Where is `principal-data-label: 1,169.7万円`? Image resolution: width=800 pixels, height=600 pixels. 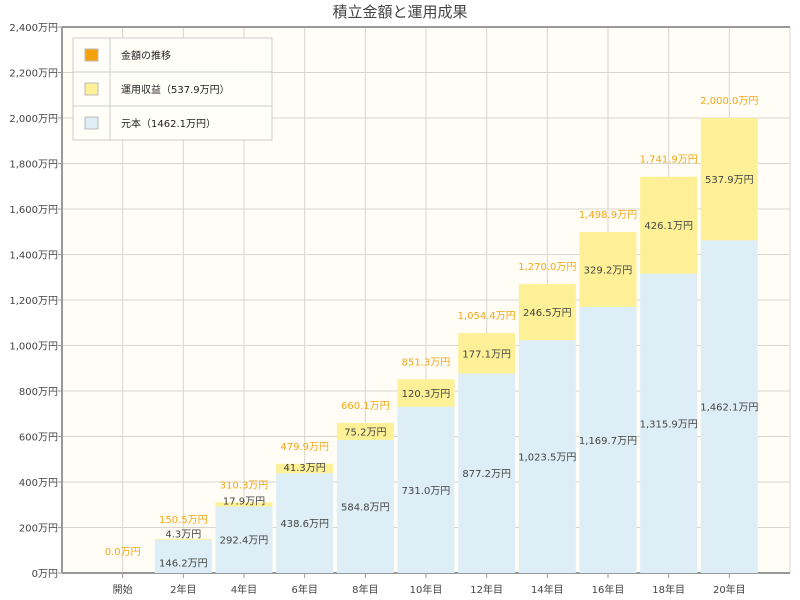
principal-data-label: 1,169.7万円 is located at coordinates (608, 441).